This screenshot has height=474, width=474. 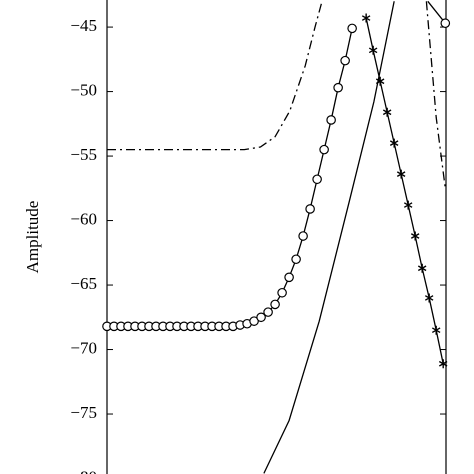 What do you see at coordinates (83, 25) in the screenshot?
I see `y-tick-label: −45` at bounding box center [83, 25].